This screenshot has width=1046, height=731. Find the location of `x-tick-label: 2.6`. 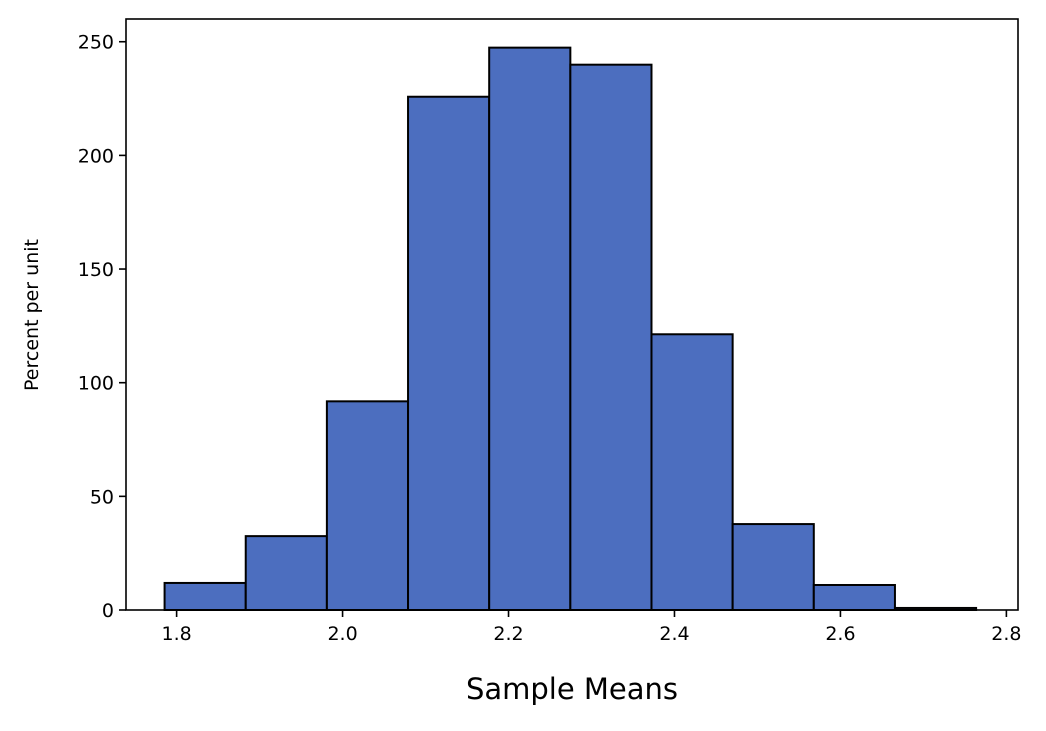

x-tick-label: 2.6 is located at coordinates (840, 634).